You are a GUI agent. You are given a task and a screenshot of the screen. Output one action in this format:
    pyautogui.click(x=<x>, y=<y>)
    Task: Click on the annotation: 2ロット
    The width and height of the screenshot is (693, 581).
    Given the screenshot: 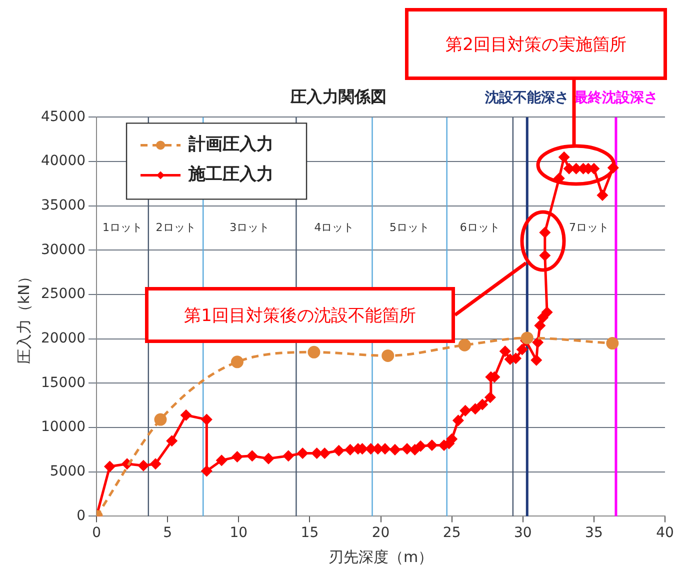 What is the action you would take?
    pyautogui.click(x=176, y=227)
    